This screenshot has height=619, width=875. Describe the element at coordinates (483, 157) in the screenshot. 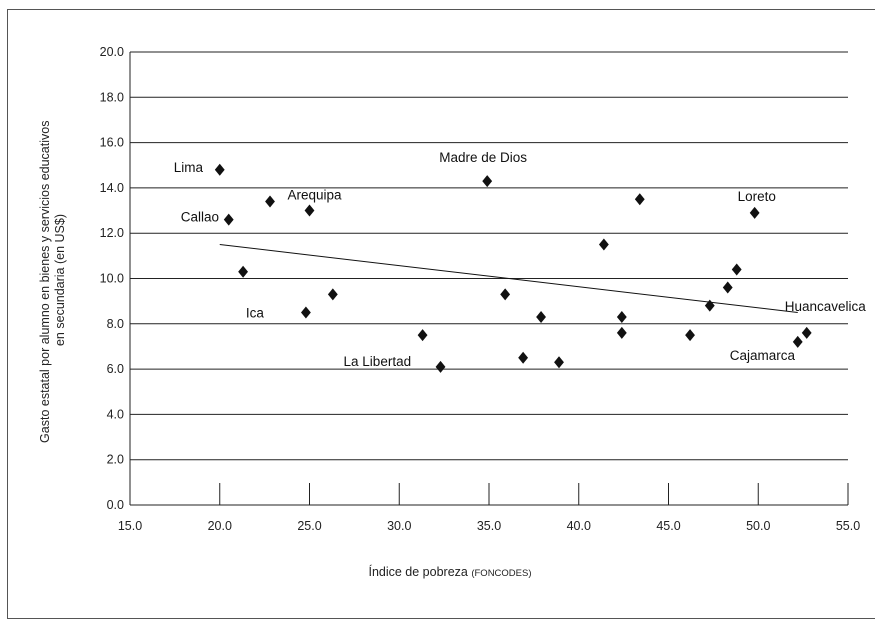

I see `point-label: Madre de Dios` at that location.